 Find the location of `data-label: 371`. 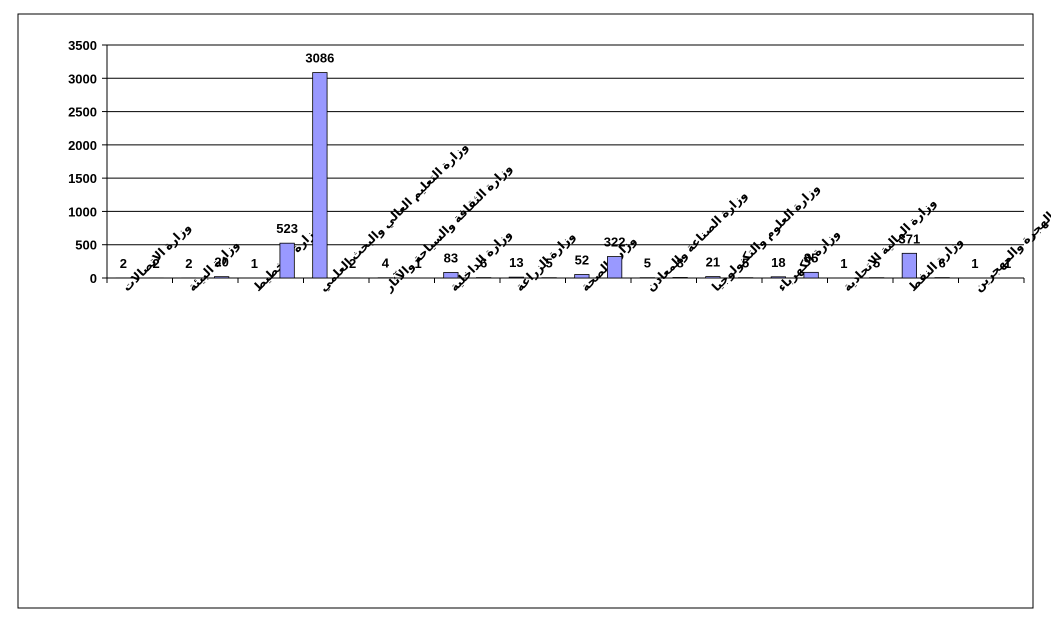

data-label: 371 is located at coordinates (910, 238).